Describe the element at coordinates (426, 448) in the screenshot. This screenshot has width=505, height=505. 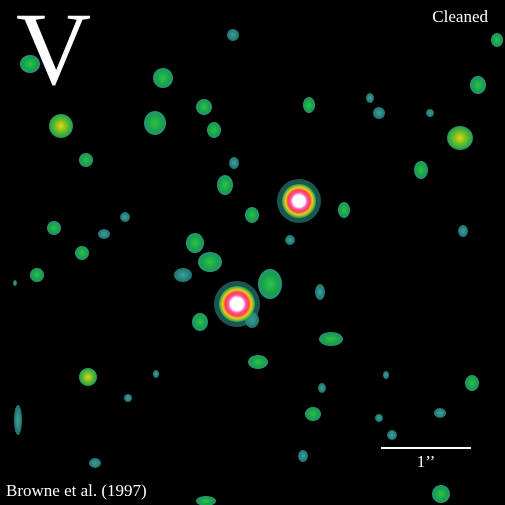
I see `scale-bar` at that location.